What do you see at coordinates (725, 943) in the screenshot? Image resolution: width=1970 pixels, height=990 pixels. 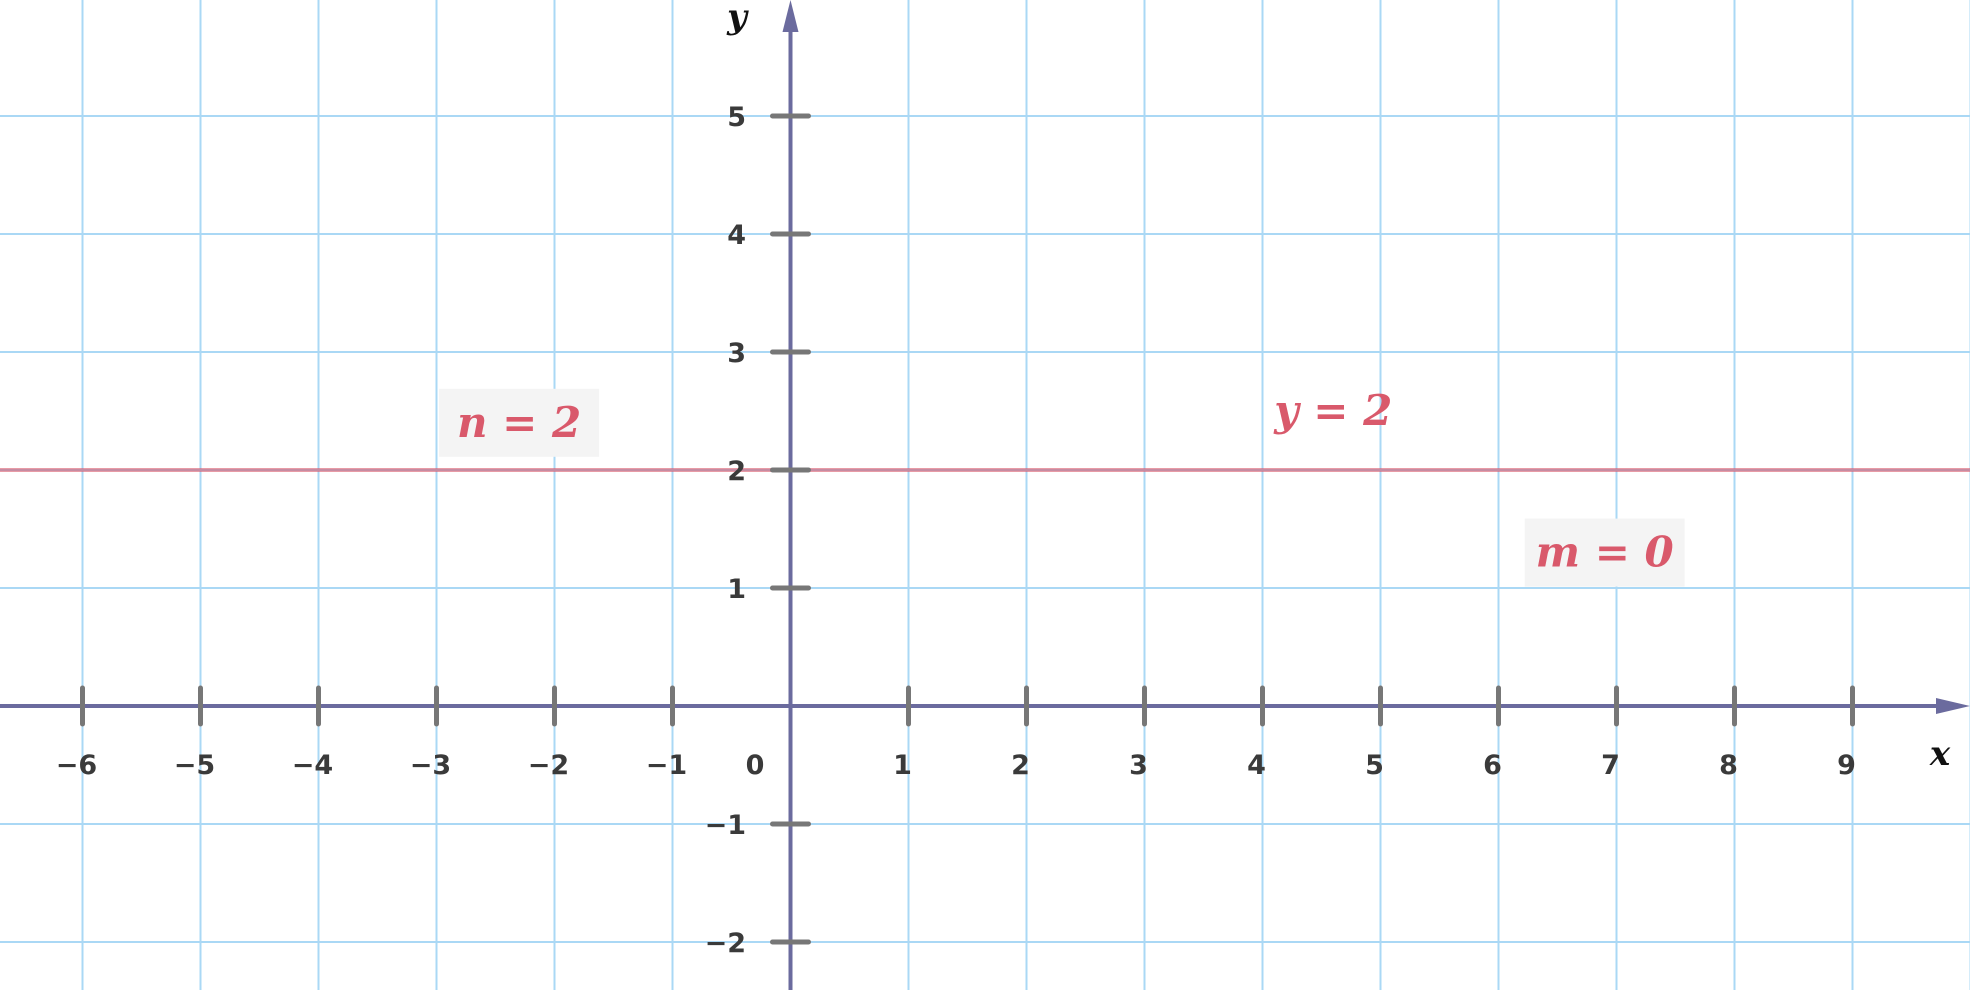 I see `y-tick-label: −2` at bounding box center [725, 943].